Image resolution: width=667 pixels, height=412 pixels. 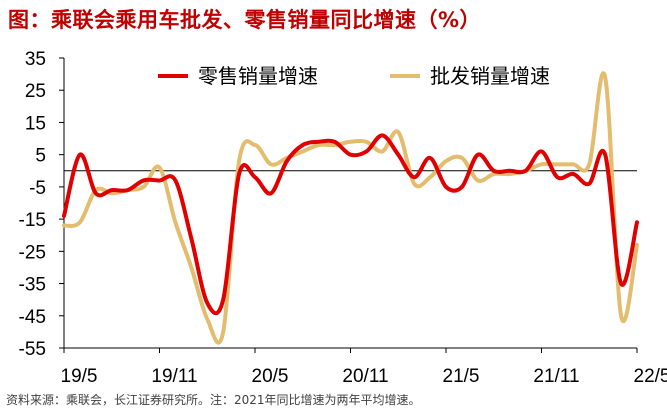 I want to click on y-tick-label: 25, so click(x=35, y=91).